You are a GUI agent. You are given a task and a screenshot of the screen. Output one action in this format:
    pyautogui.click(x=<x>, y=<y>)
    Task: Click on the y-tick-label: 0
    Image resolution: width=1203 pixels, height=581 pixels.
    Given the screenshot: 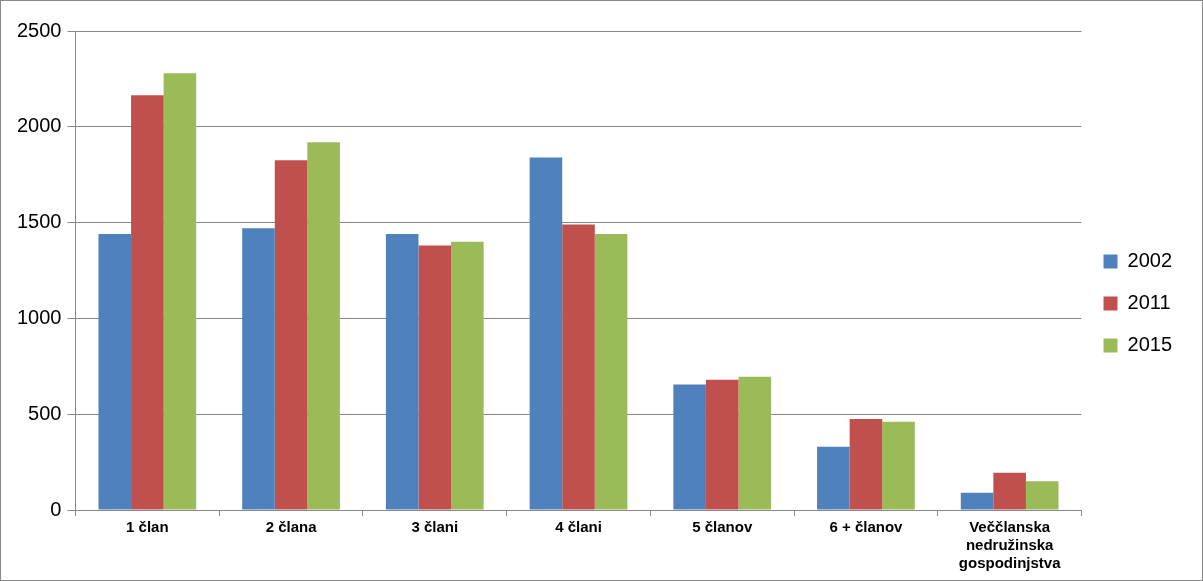 What is the action you would take?
    pyautogui.click(x=56, y=508)
    